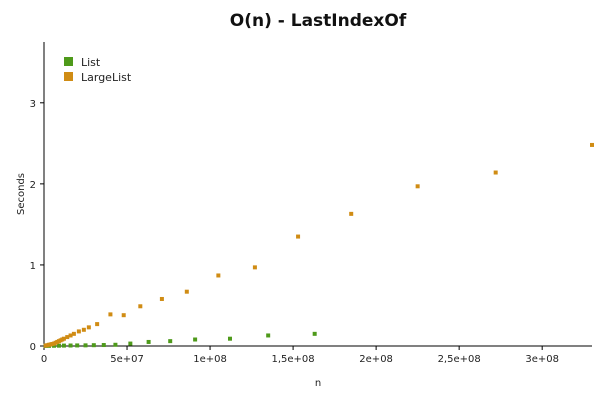  I want to click on y-axis-label: Seconds, so click(21, 194).